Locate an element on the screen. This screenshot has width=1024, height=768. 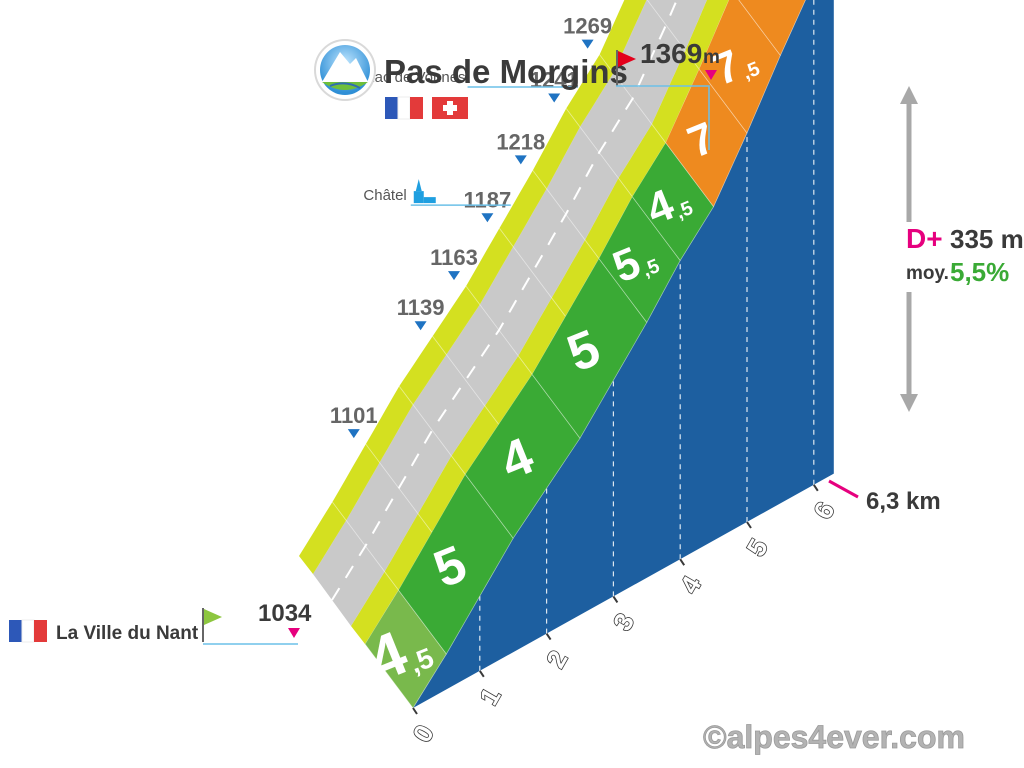
altitude-marker-label: 1241 is located at coordinates (554, 80).